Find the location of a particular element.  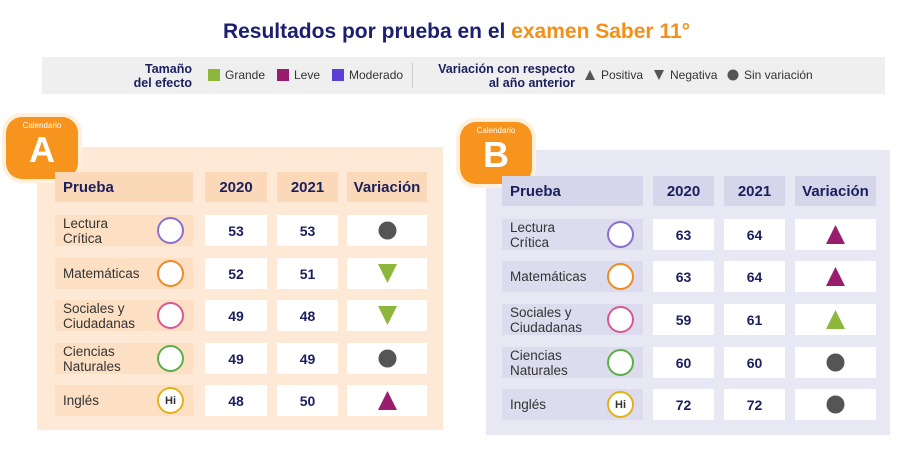

legend-item: Grande is located at coordinates (236, 75).